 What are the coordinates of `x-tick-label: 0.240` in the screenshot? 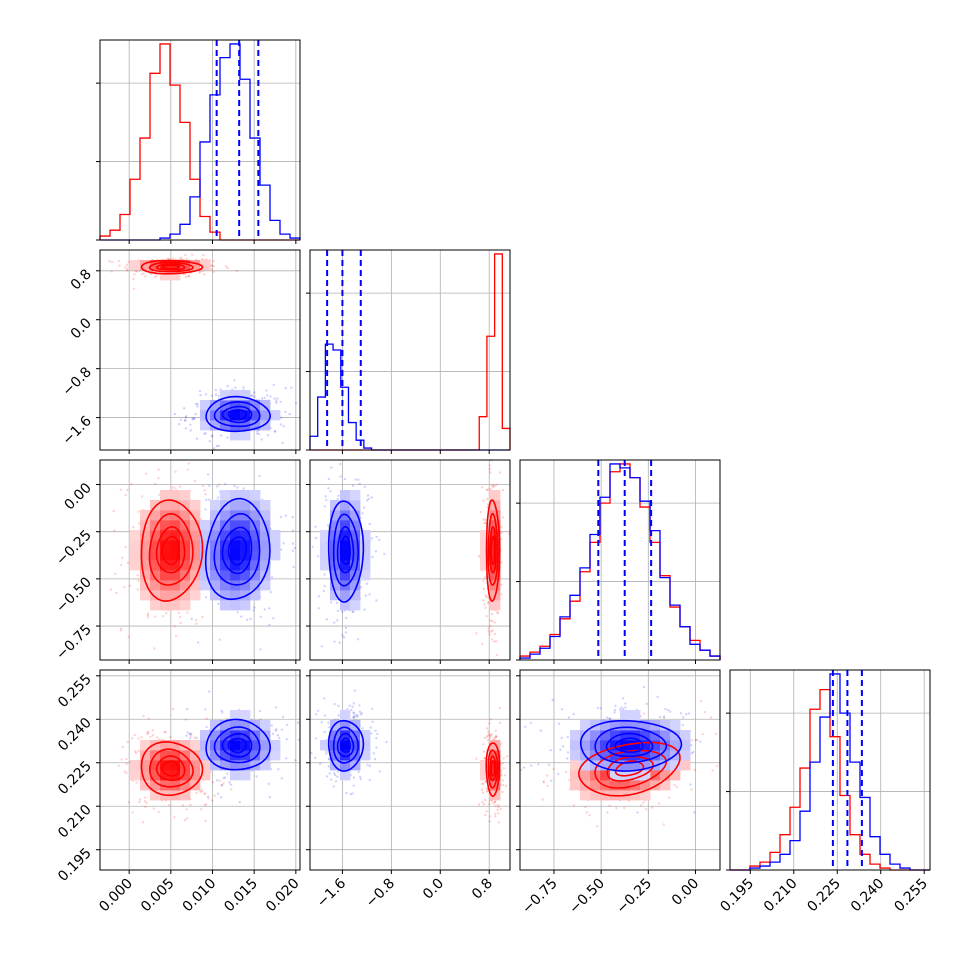 It's located at (868, 896).